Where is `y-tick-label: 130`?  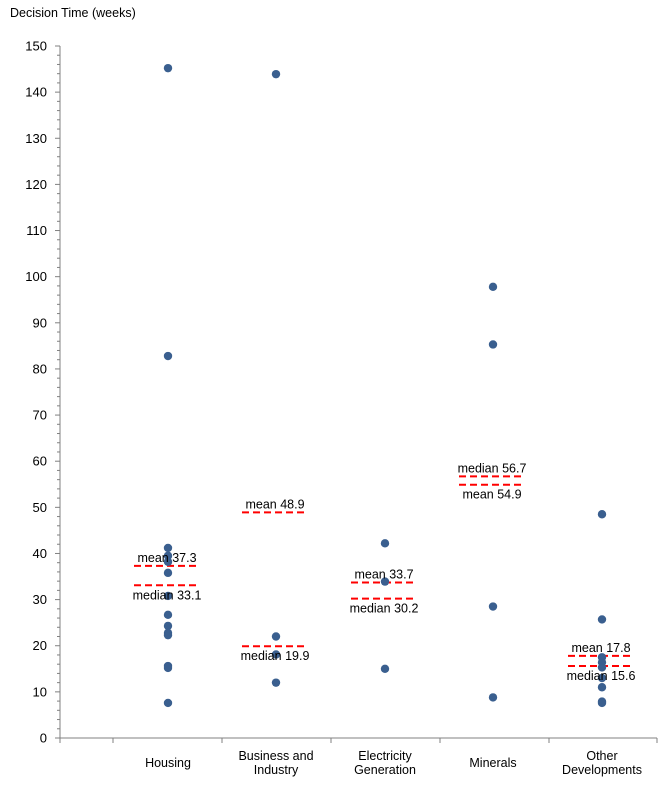 y-tick-label: 130 is located at coordinates (36, 138).